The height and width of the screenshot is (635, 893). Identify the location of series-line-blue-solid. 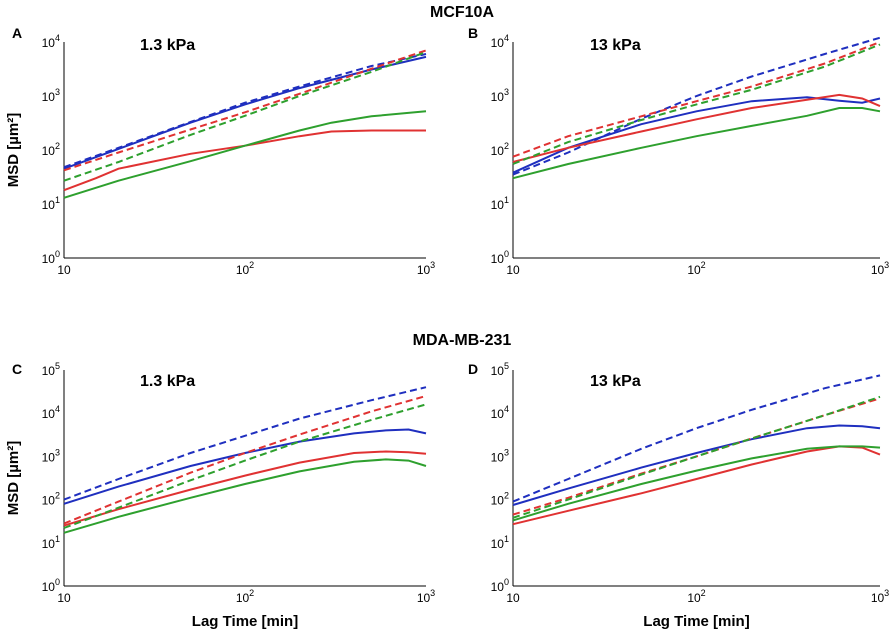
(696, 465).